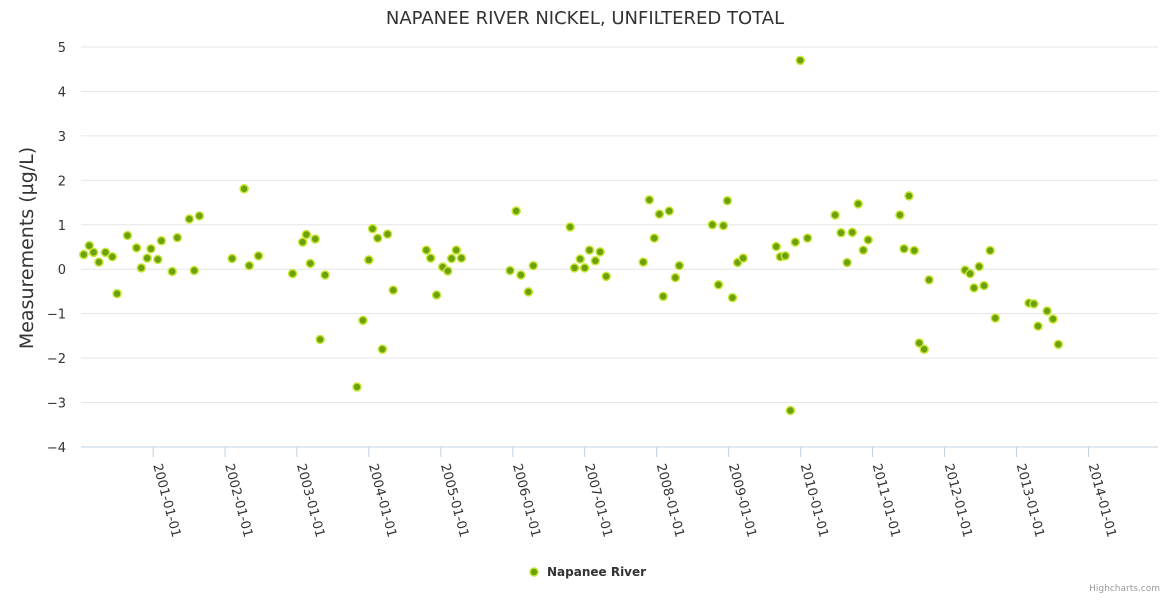 Image resolution: width=1170 pixels, height=604 pixels. What do you see at coordinates (534, 572) in the screenshot?
I see `legend-series-marker` at bounding box center [534, 572].